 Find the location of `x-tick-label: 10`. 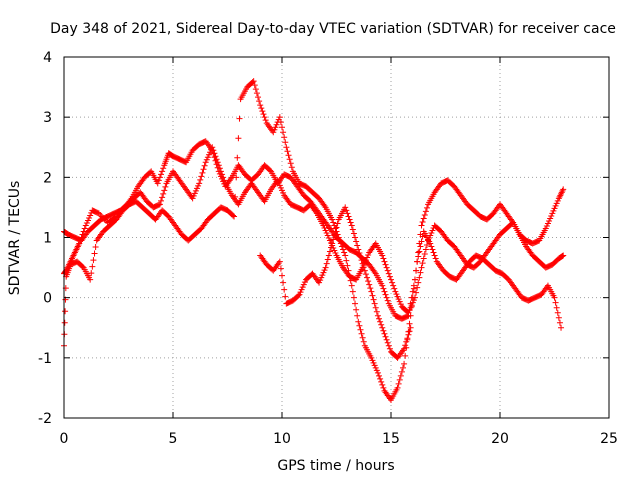

x-tick-label: 10 is located at coordinates (282, 439).